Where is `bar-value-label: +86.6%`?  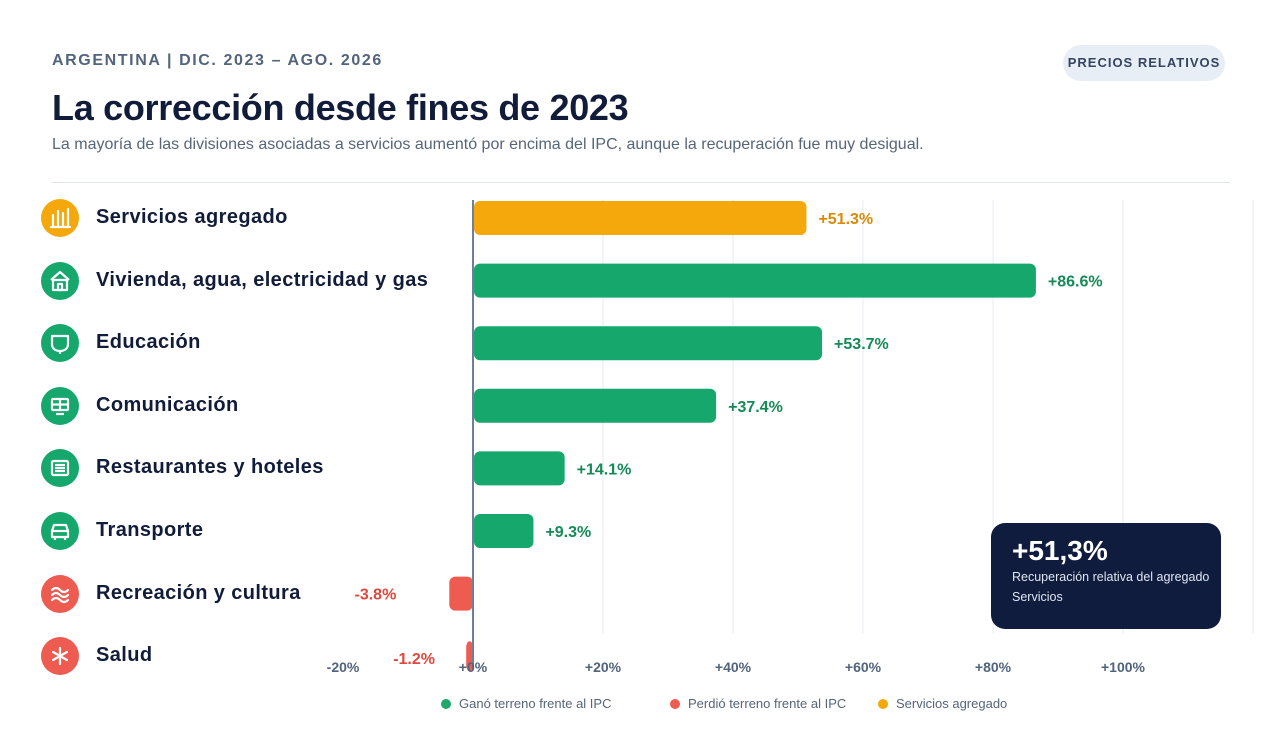 bar-value-label: +86.6% is located at coordinates (1075, 282).